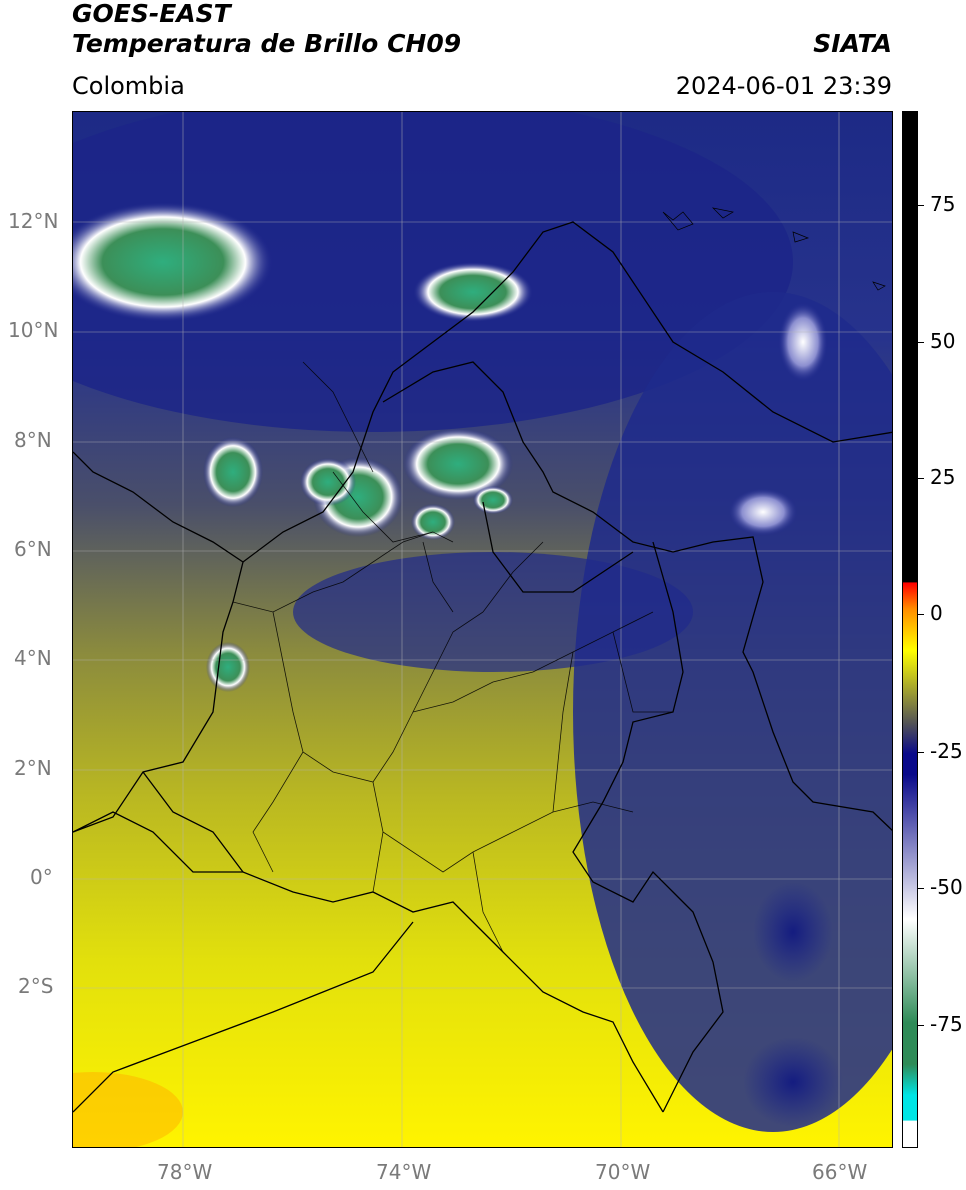  Describe the element at coordinates (774, 249) in the screenshot. I see `coastline-islands` at that location.